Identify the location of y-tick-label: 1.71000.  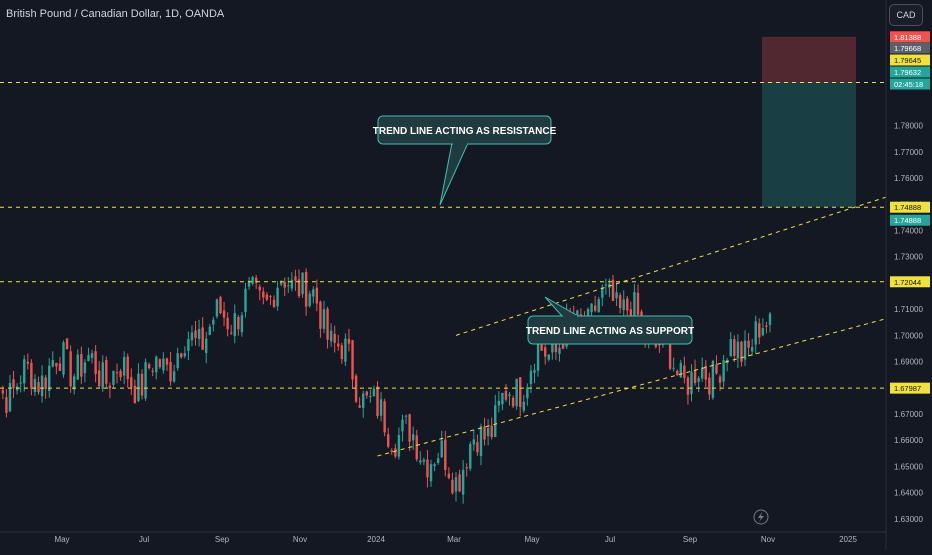
(908, 309).